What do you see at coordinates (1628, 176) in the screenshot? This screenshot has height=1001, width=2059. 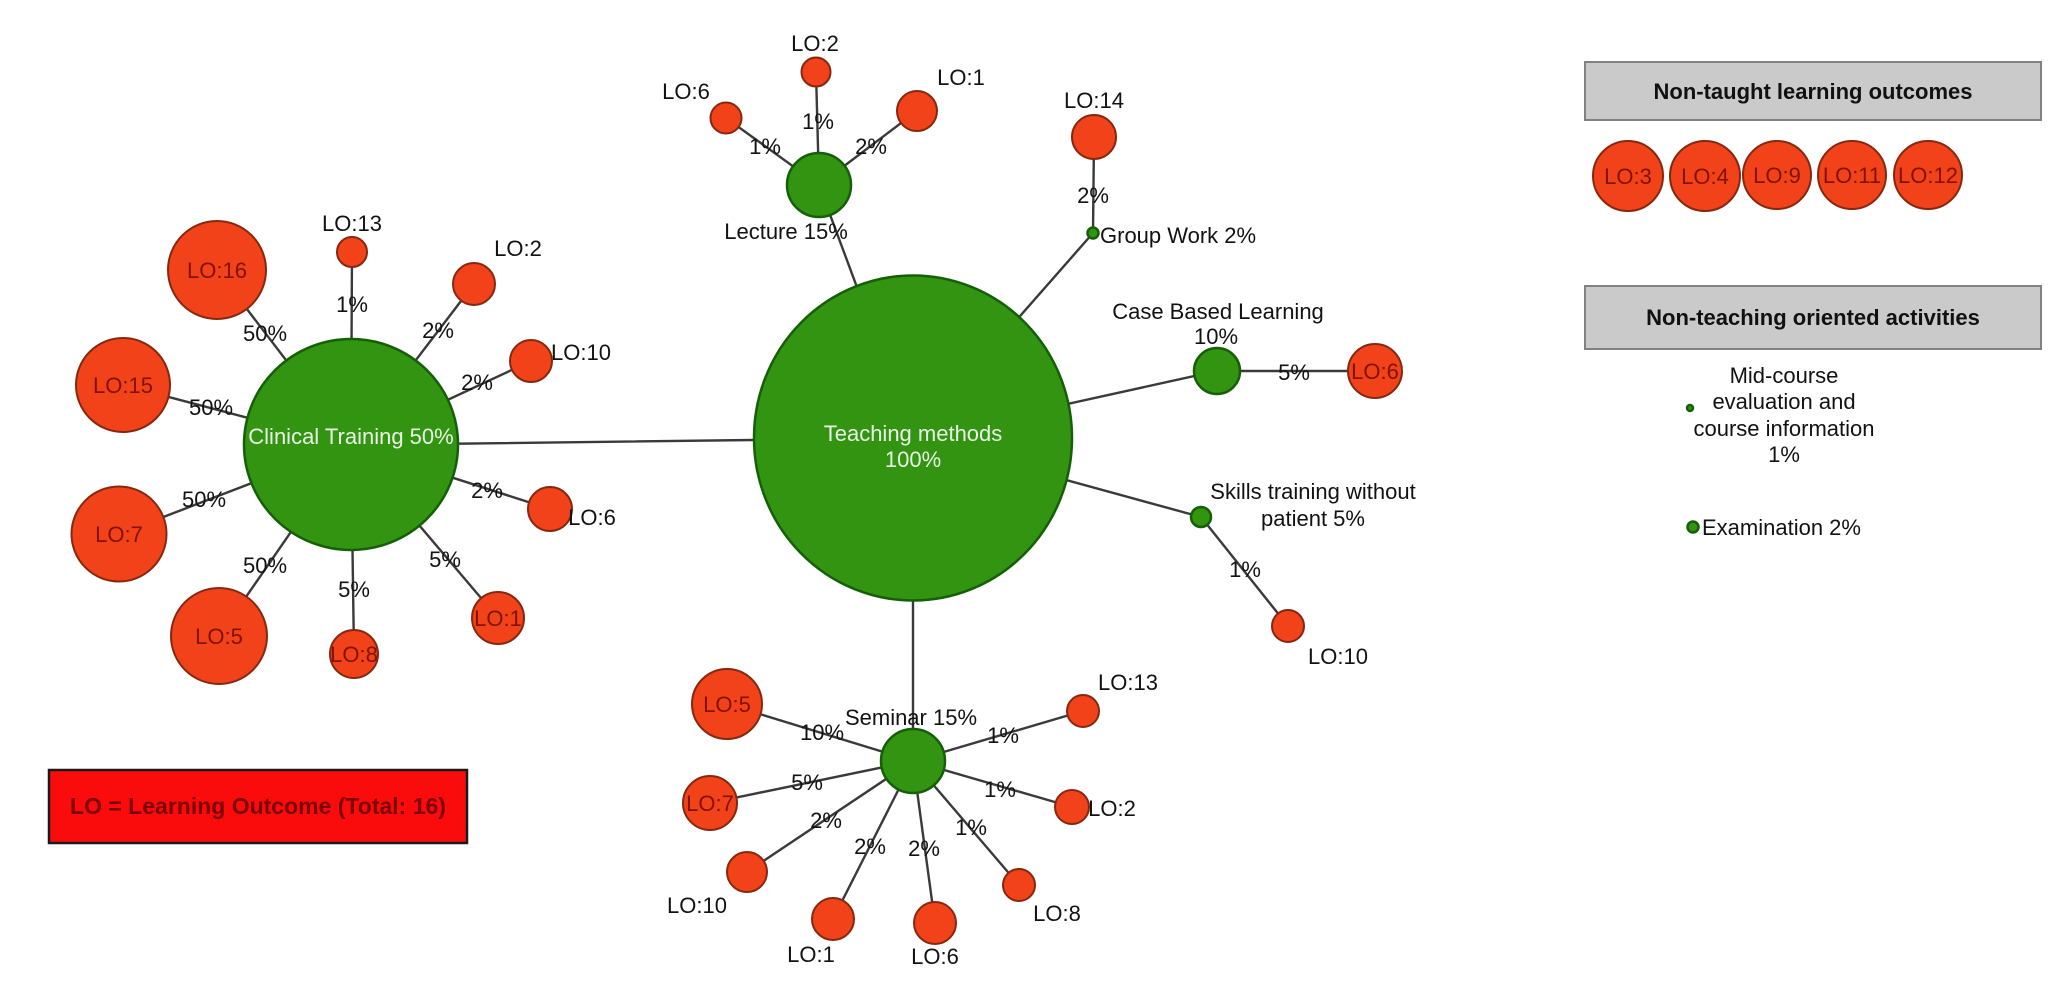 I see `svg-text: LO:3` at bounding box center [1628, 176].